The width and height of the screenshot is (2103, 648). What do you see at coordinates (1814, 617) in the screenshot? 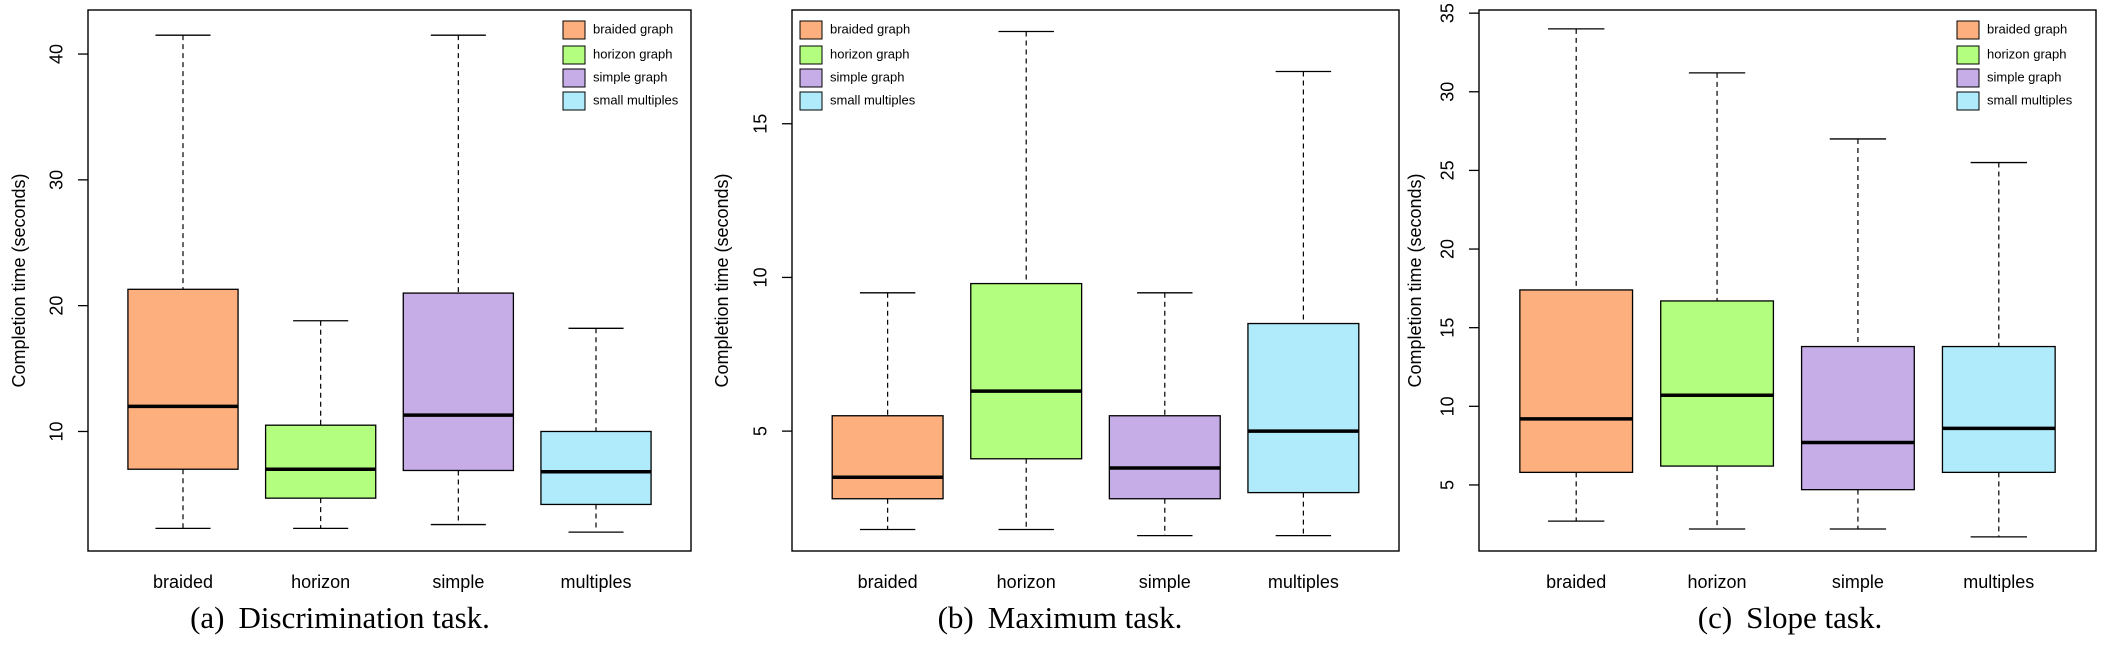
I see `caption-c-text: Slope task.` at bounding box center [1814, 617].